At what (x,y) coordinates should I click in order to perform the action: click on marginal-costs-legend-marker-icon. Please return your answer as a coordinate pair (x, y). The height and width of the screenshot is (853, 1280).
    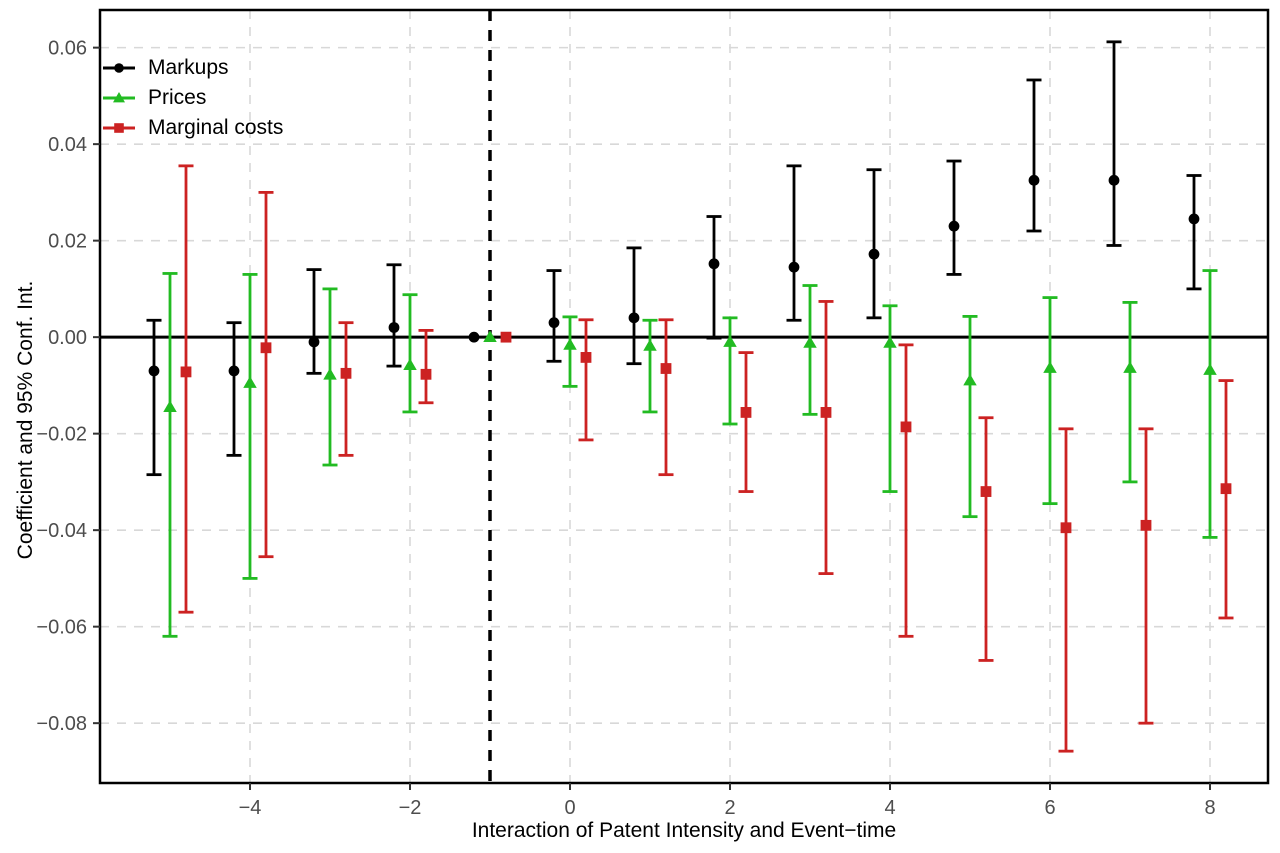
    Looking at the image, I should click on (119, 127).